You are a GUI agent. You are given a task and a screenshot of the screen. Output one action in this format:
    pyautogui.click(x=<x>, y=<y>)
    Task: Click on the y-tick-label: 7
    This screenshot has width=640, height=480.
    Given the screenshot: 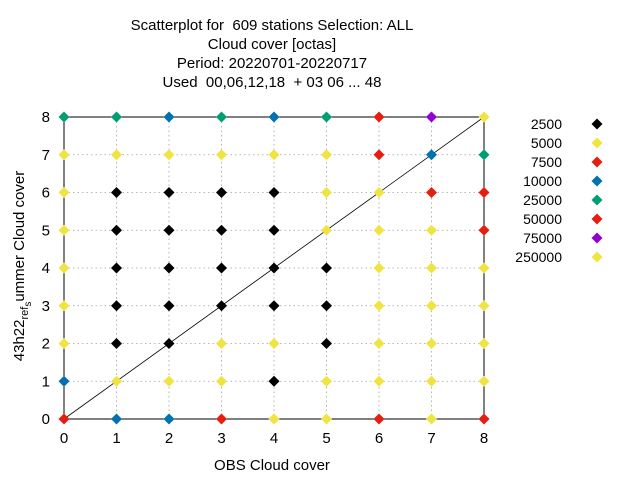 What is the action you would take?
    pyautogui.click(x=46, y=155)
    